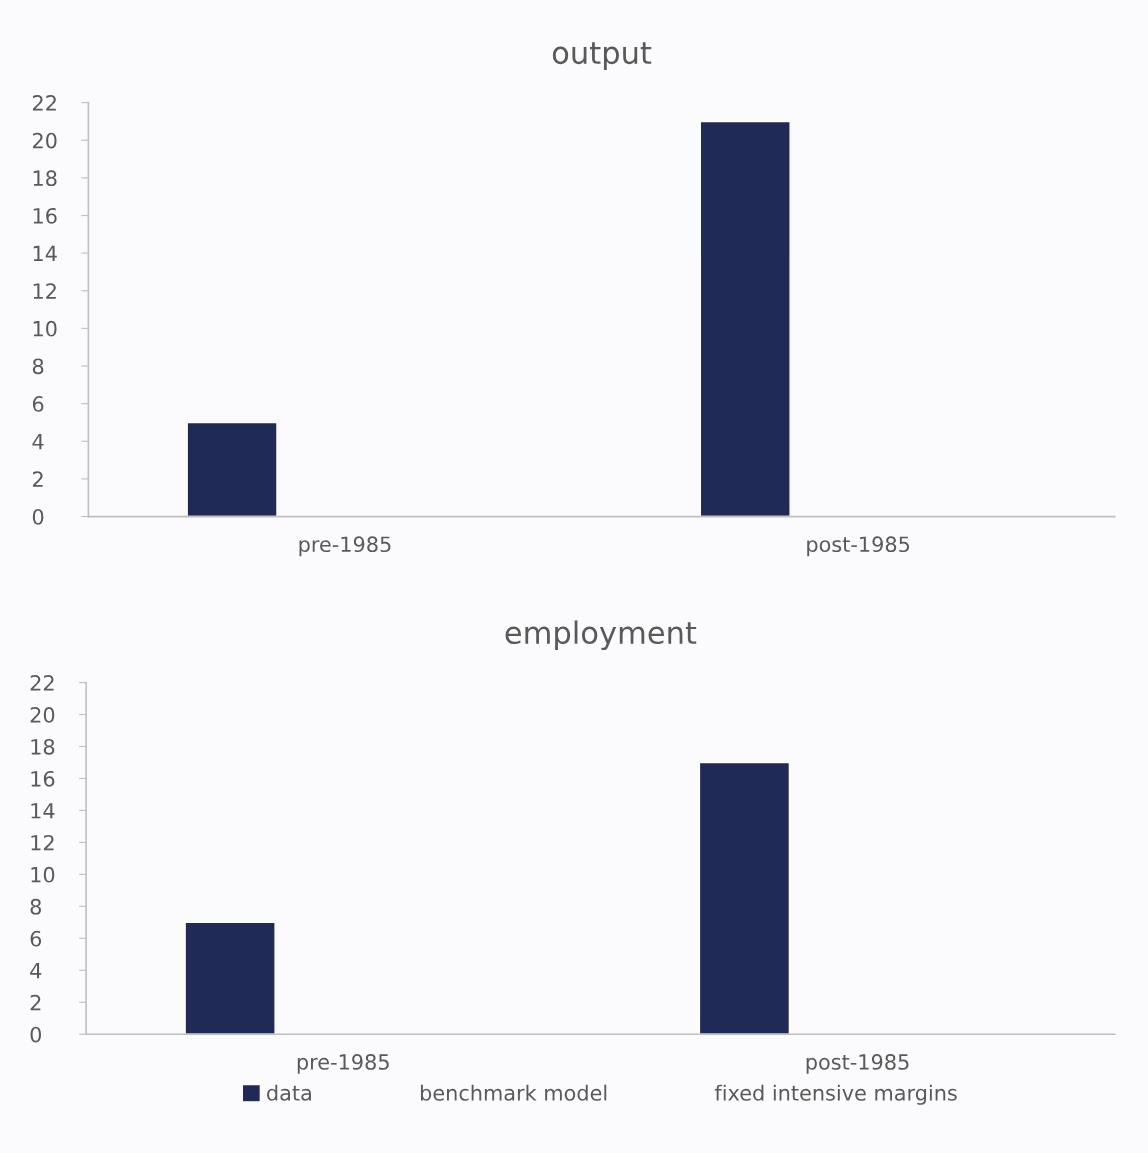 The height and width of the screenshot is (1153, 1148). I want to click on legend-label: data, so click(289, 1092).